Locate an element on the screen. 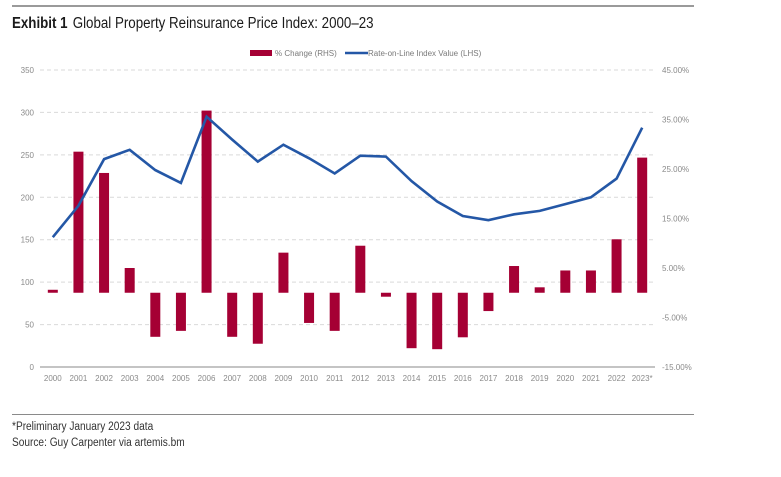 Image resolution: width=781 pixels, height=477 pixels. right-tick-label: 5.00% is located at coordinates (673, 268).